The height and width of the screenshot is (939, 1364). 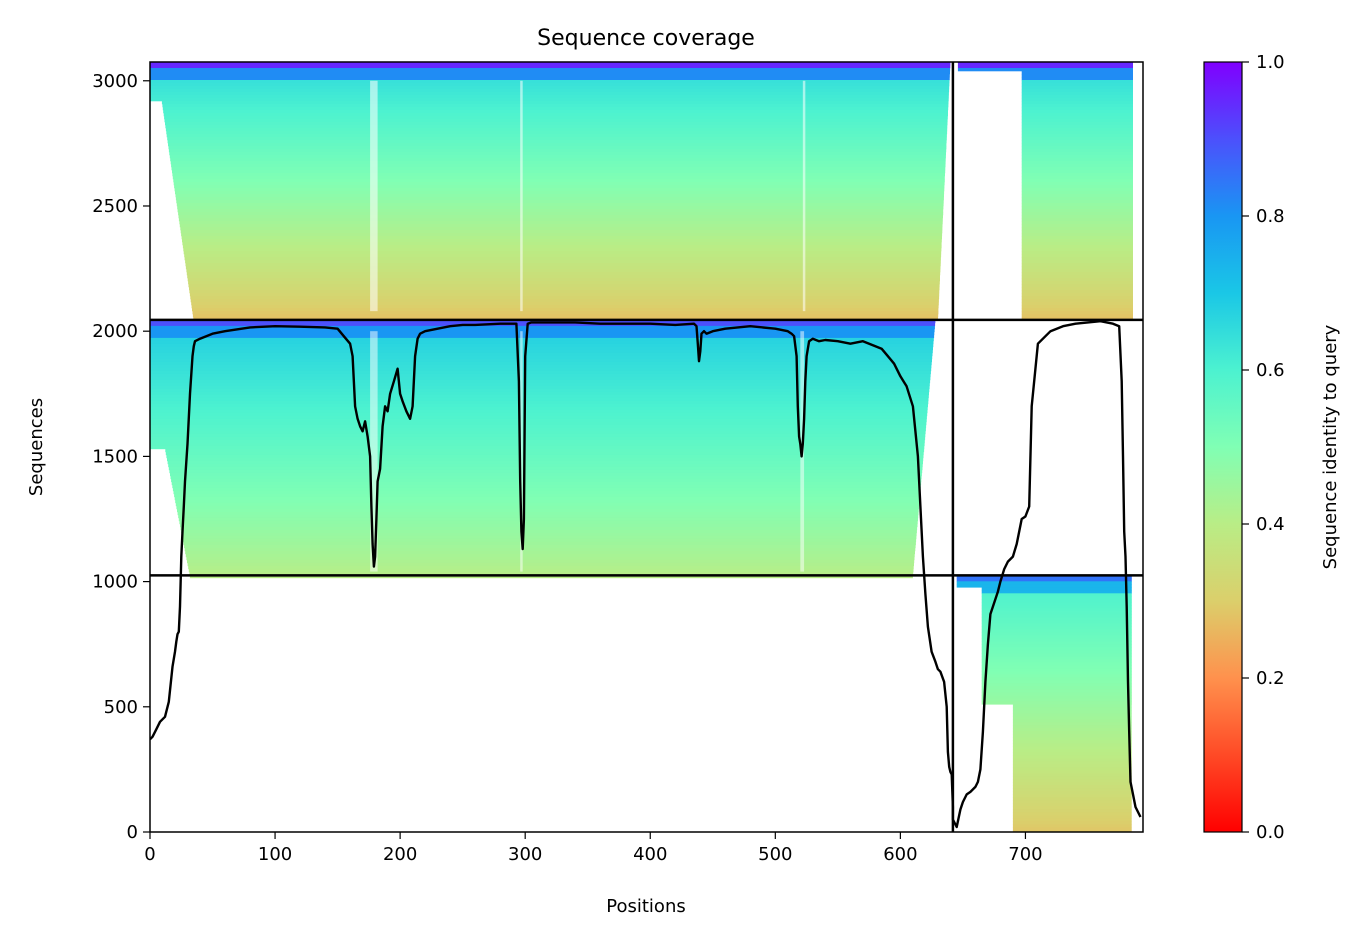 I want to click on y-tick-label: 0, so click(x=132, y=832).